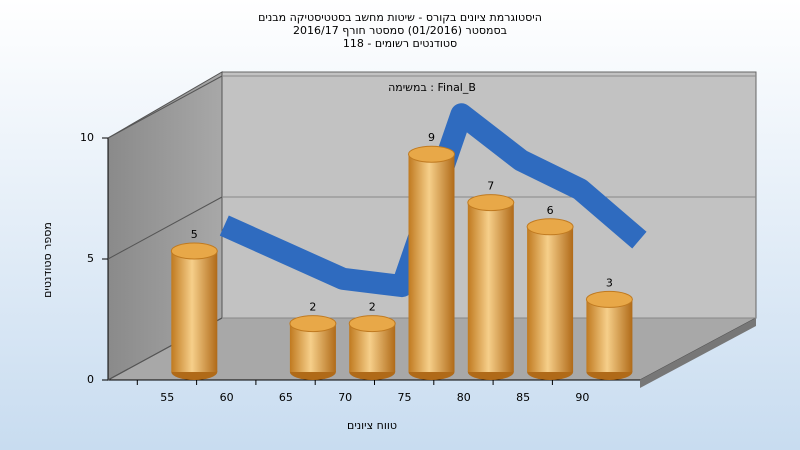  Describe the element at coordinates (432, 87) in the screenshot. I see `annotation: במשימה : Final_B` at that location.